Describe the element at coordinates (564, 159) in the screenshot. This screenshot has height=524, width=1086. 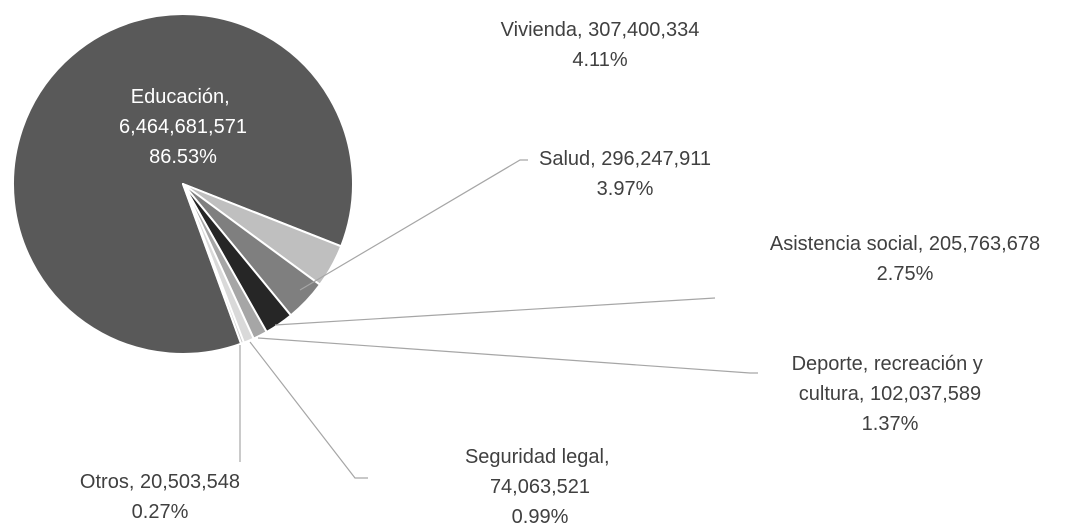
I see `category-label: Salud` at that location.